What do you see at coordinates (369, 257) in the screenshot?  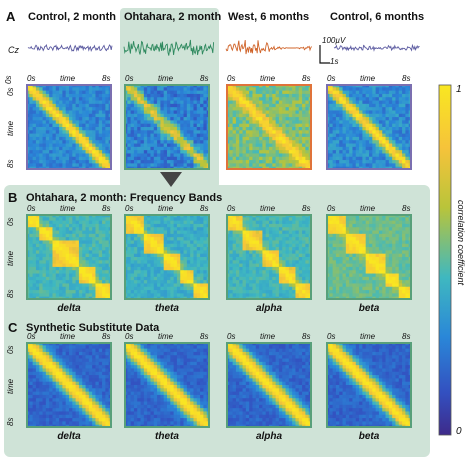 I see `matrix-b-beta` at bounding box center [369, 257].